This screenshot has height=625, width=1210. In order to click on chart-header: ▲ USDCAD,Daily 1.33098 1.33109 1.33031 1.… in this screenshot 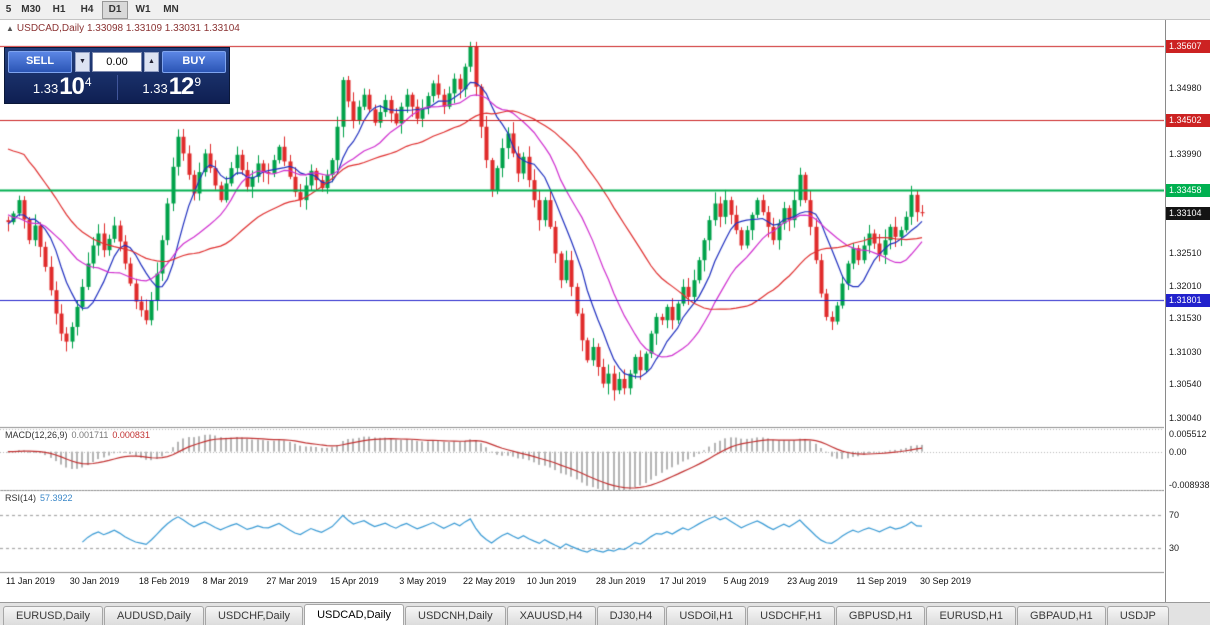, I will do `click(123, 28)`.